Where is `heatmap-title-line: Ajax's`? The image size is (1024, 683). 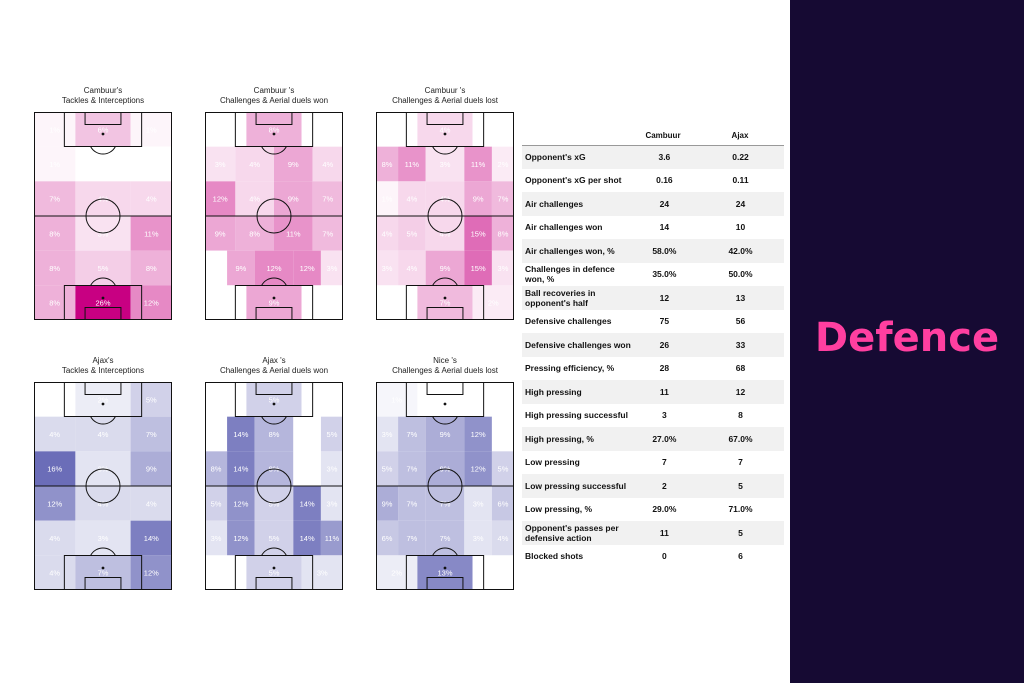
heatmap-title-line: Ajax's is located at coordinates (103, 360).